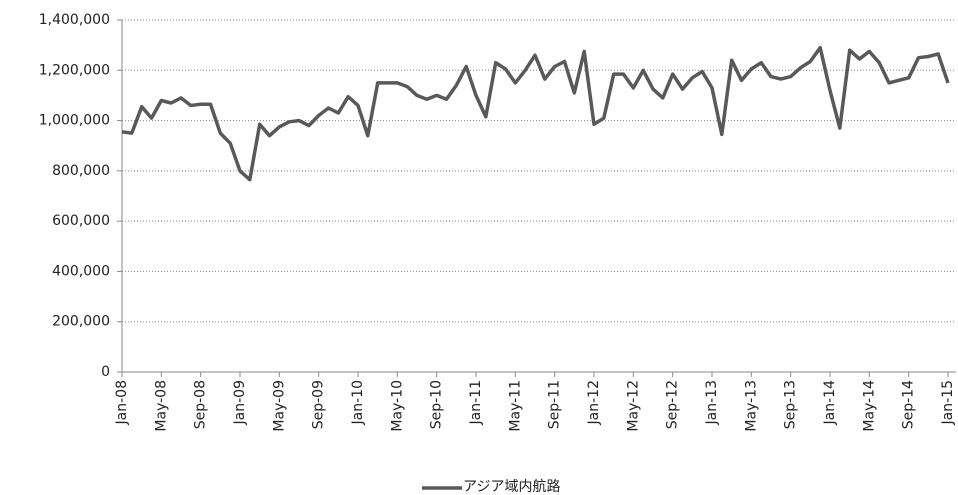 This screenshot has width=958, height=495. I want to click on legend-label: アジア域内航路, so click(511, 487).